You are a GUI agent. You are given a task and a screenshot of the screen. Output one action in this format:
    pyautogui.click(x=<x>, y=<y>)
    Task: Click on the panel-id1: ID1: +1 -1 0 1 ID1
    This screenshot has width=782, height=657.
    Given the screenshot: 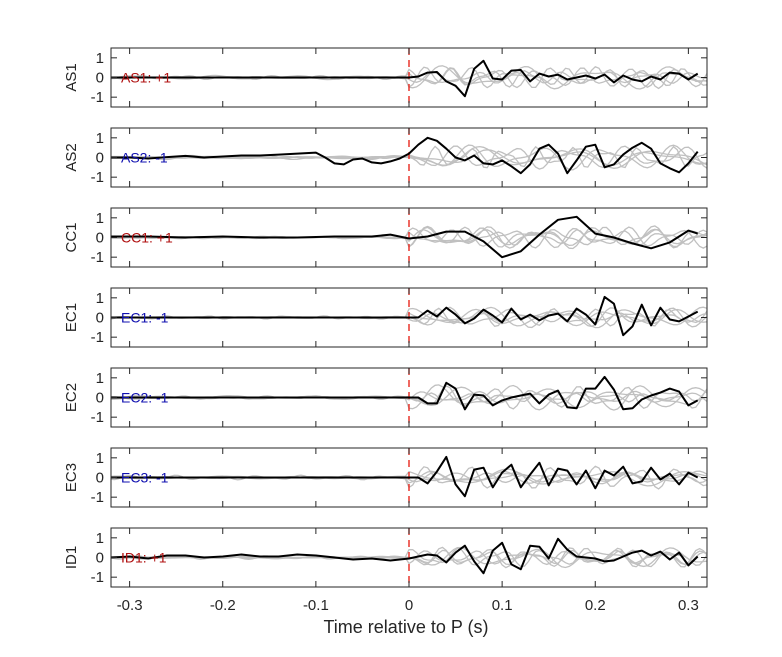 What is the action you would take?
    pyautogui.click(x=385, y=557)
    